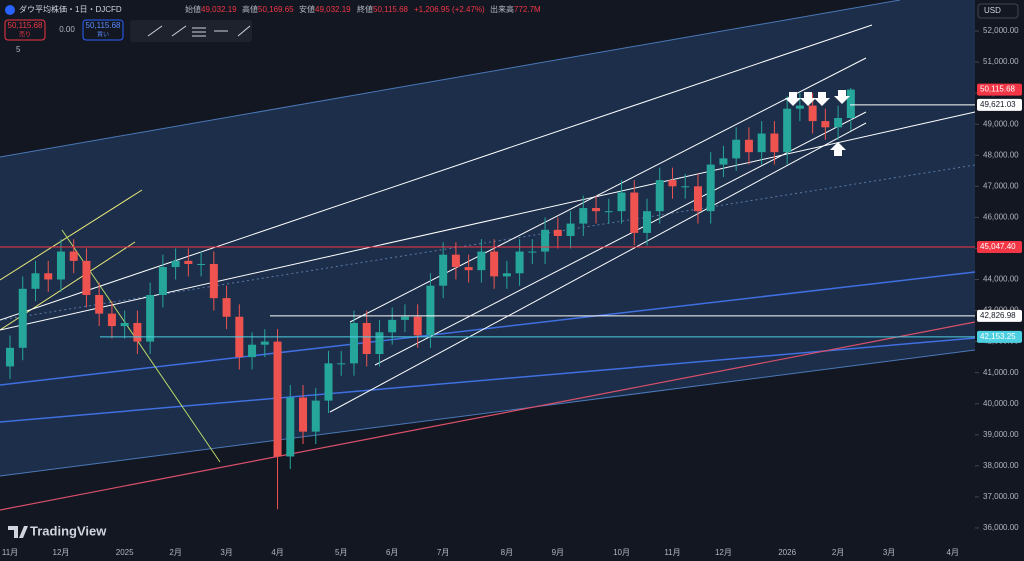 The width and height of the screenshot is (1024, 561). Describe the element at coordinates (487, 553) in the screenshot. I see `time-axis` at that location.